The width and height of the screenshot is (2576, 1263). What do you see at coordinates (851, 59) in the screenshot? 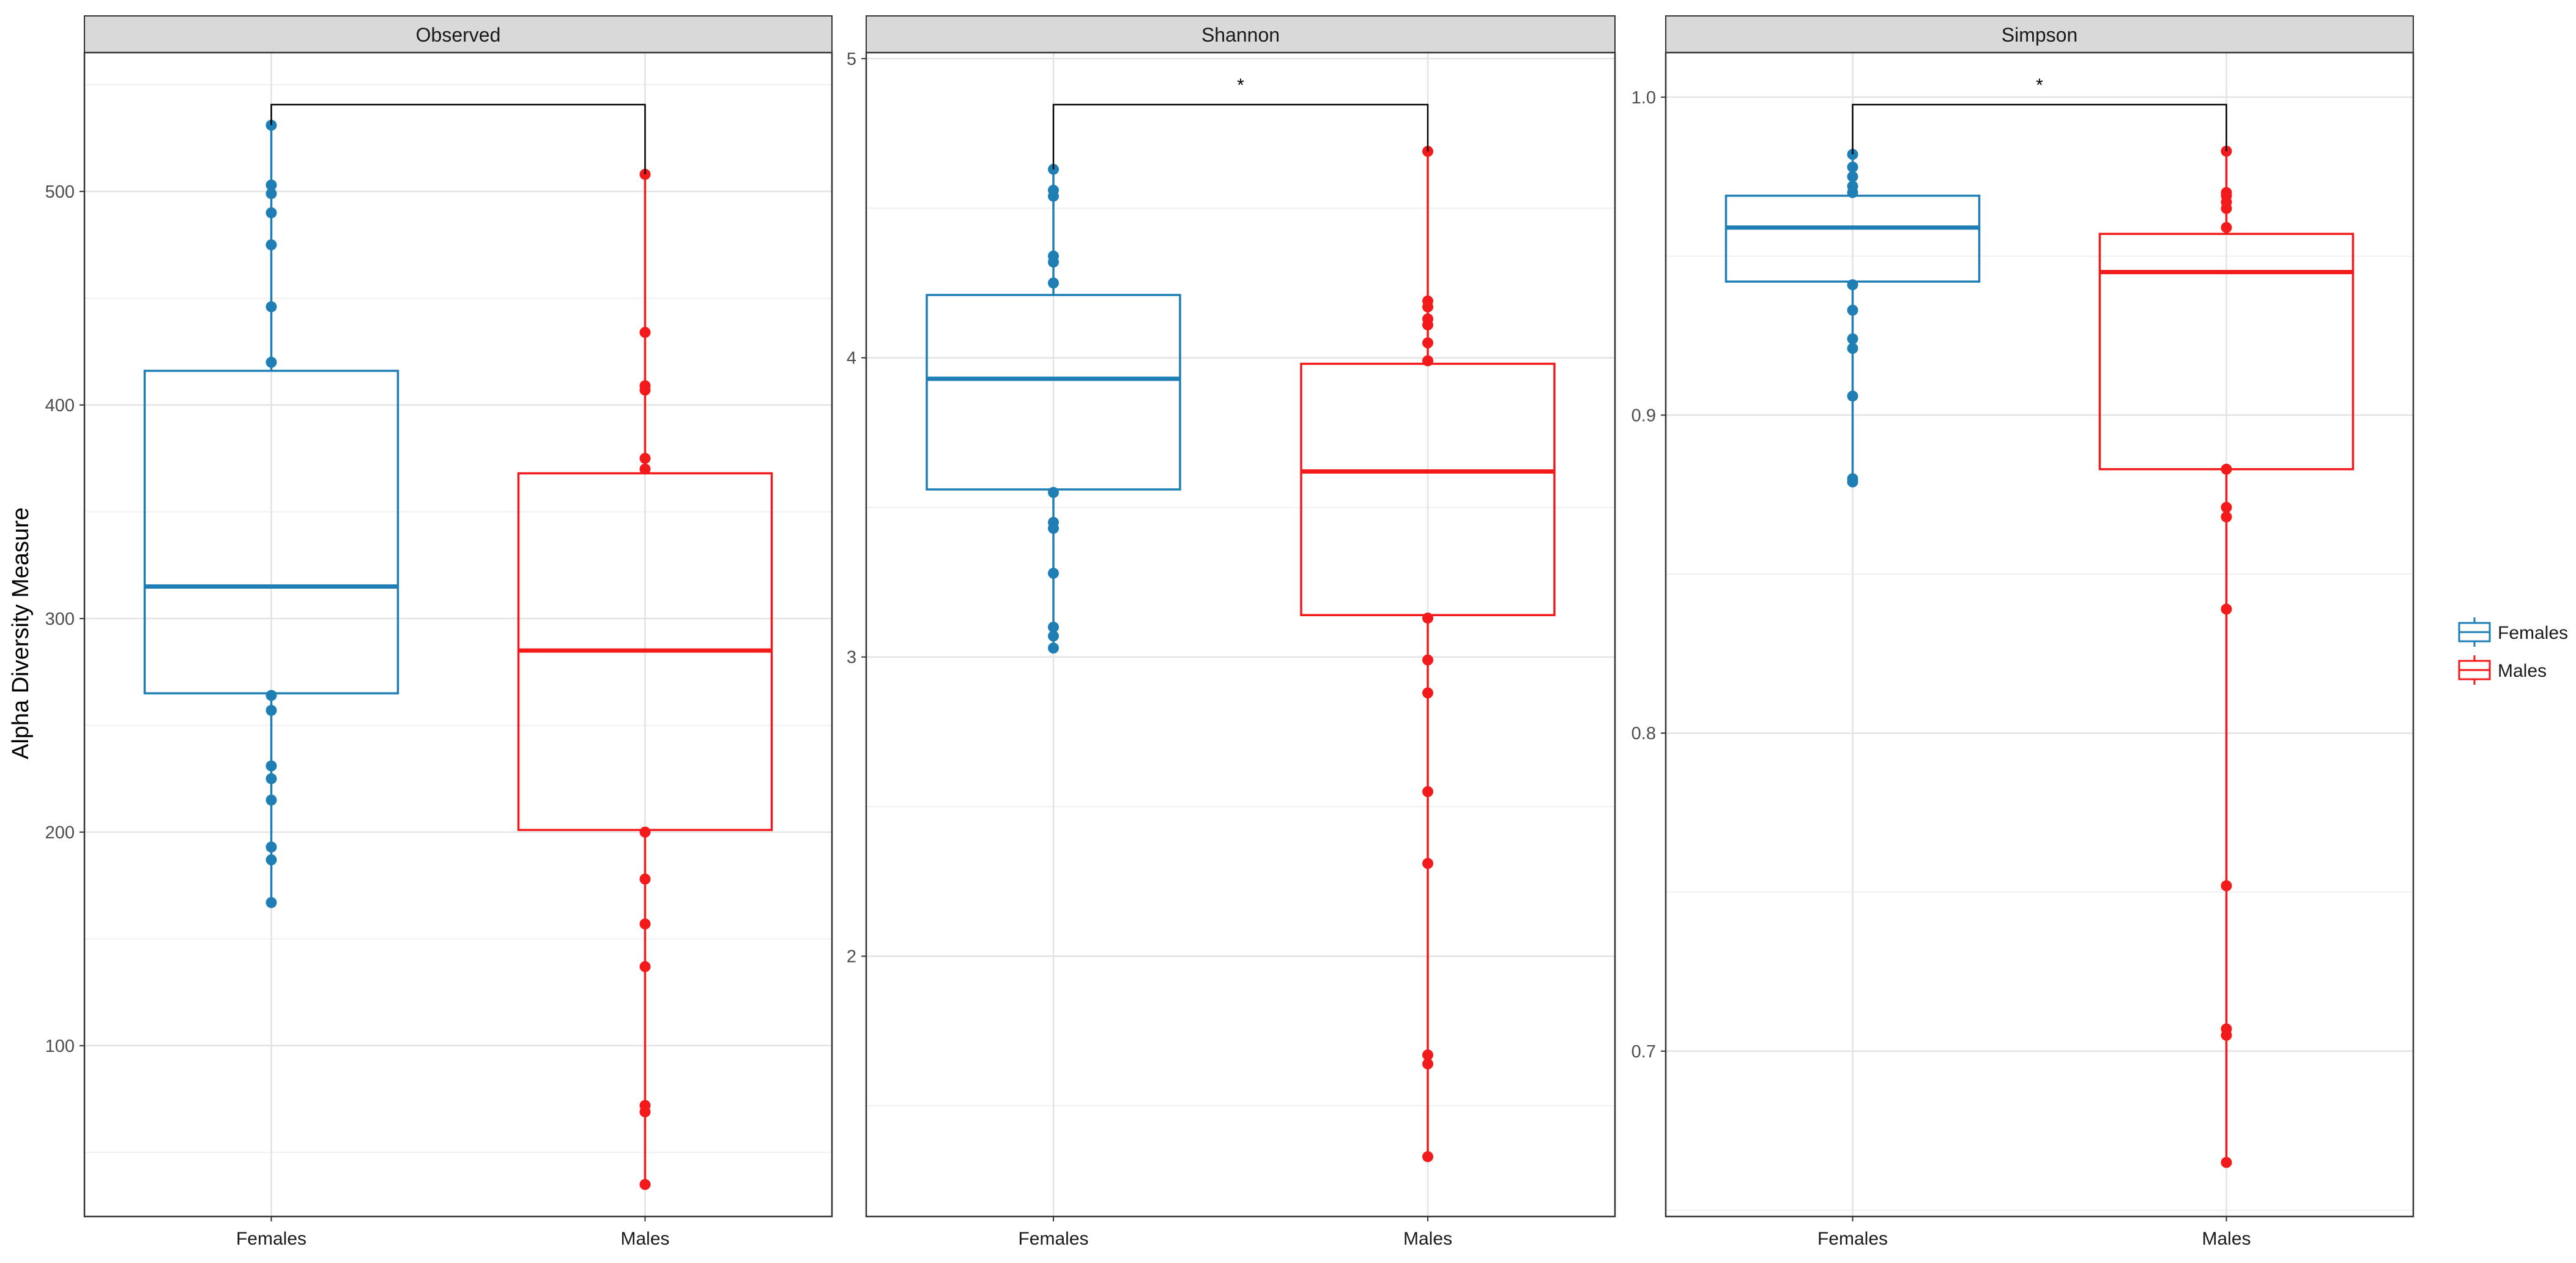
I see `y-tick-label: 5` at bounding box center [851, 59].